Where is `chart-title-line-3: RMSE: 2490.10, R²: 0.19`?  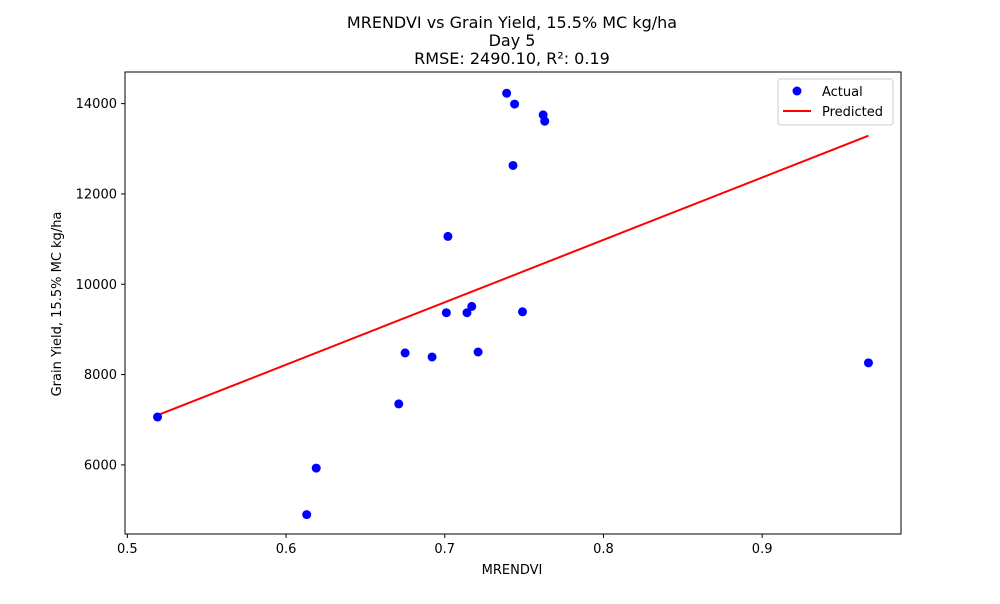
chart-title-line-3: RMSE: 2490.10, R²: 0.19 is located at coordinates (512, 58).